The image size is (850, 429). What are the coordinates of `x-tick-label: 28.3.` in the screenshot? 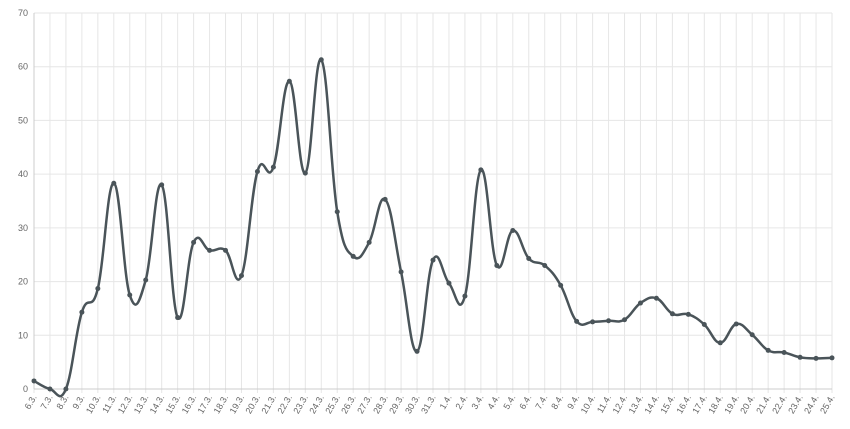 It's located at (380, 404).